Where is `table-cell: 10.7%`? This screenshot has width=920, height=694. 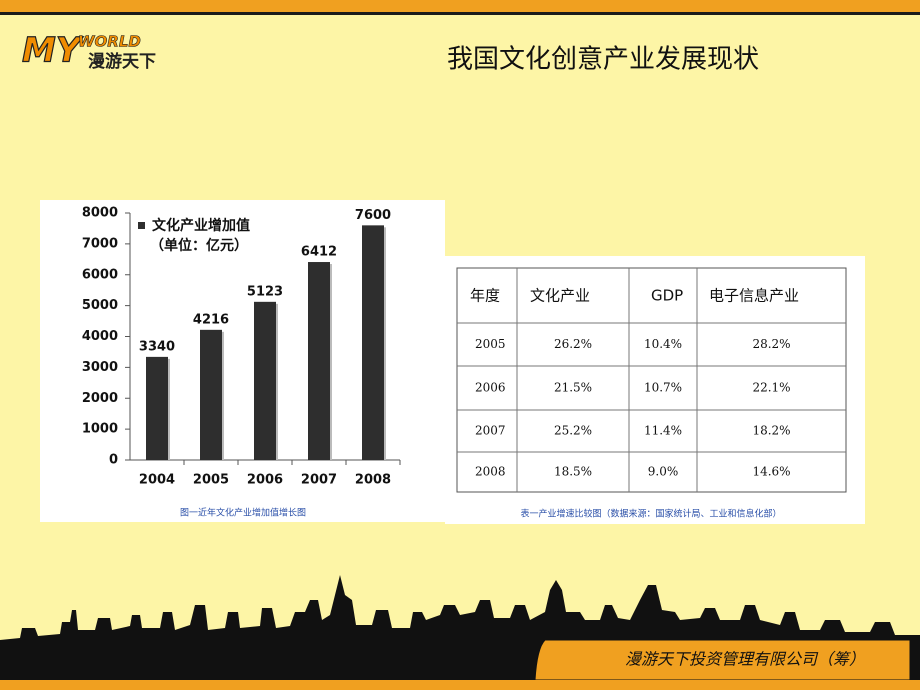 table-cell: 10.7% is located at coordinates (663, 388).